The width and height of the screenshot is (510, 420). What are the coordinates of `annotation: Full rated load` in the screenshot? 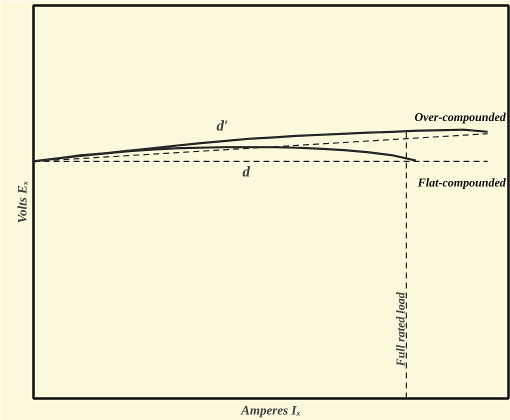 It's located at (400, 329).